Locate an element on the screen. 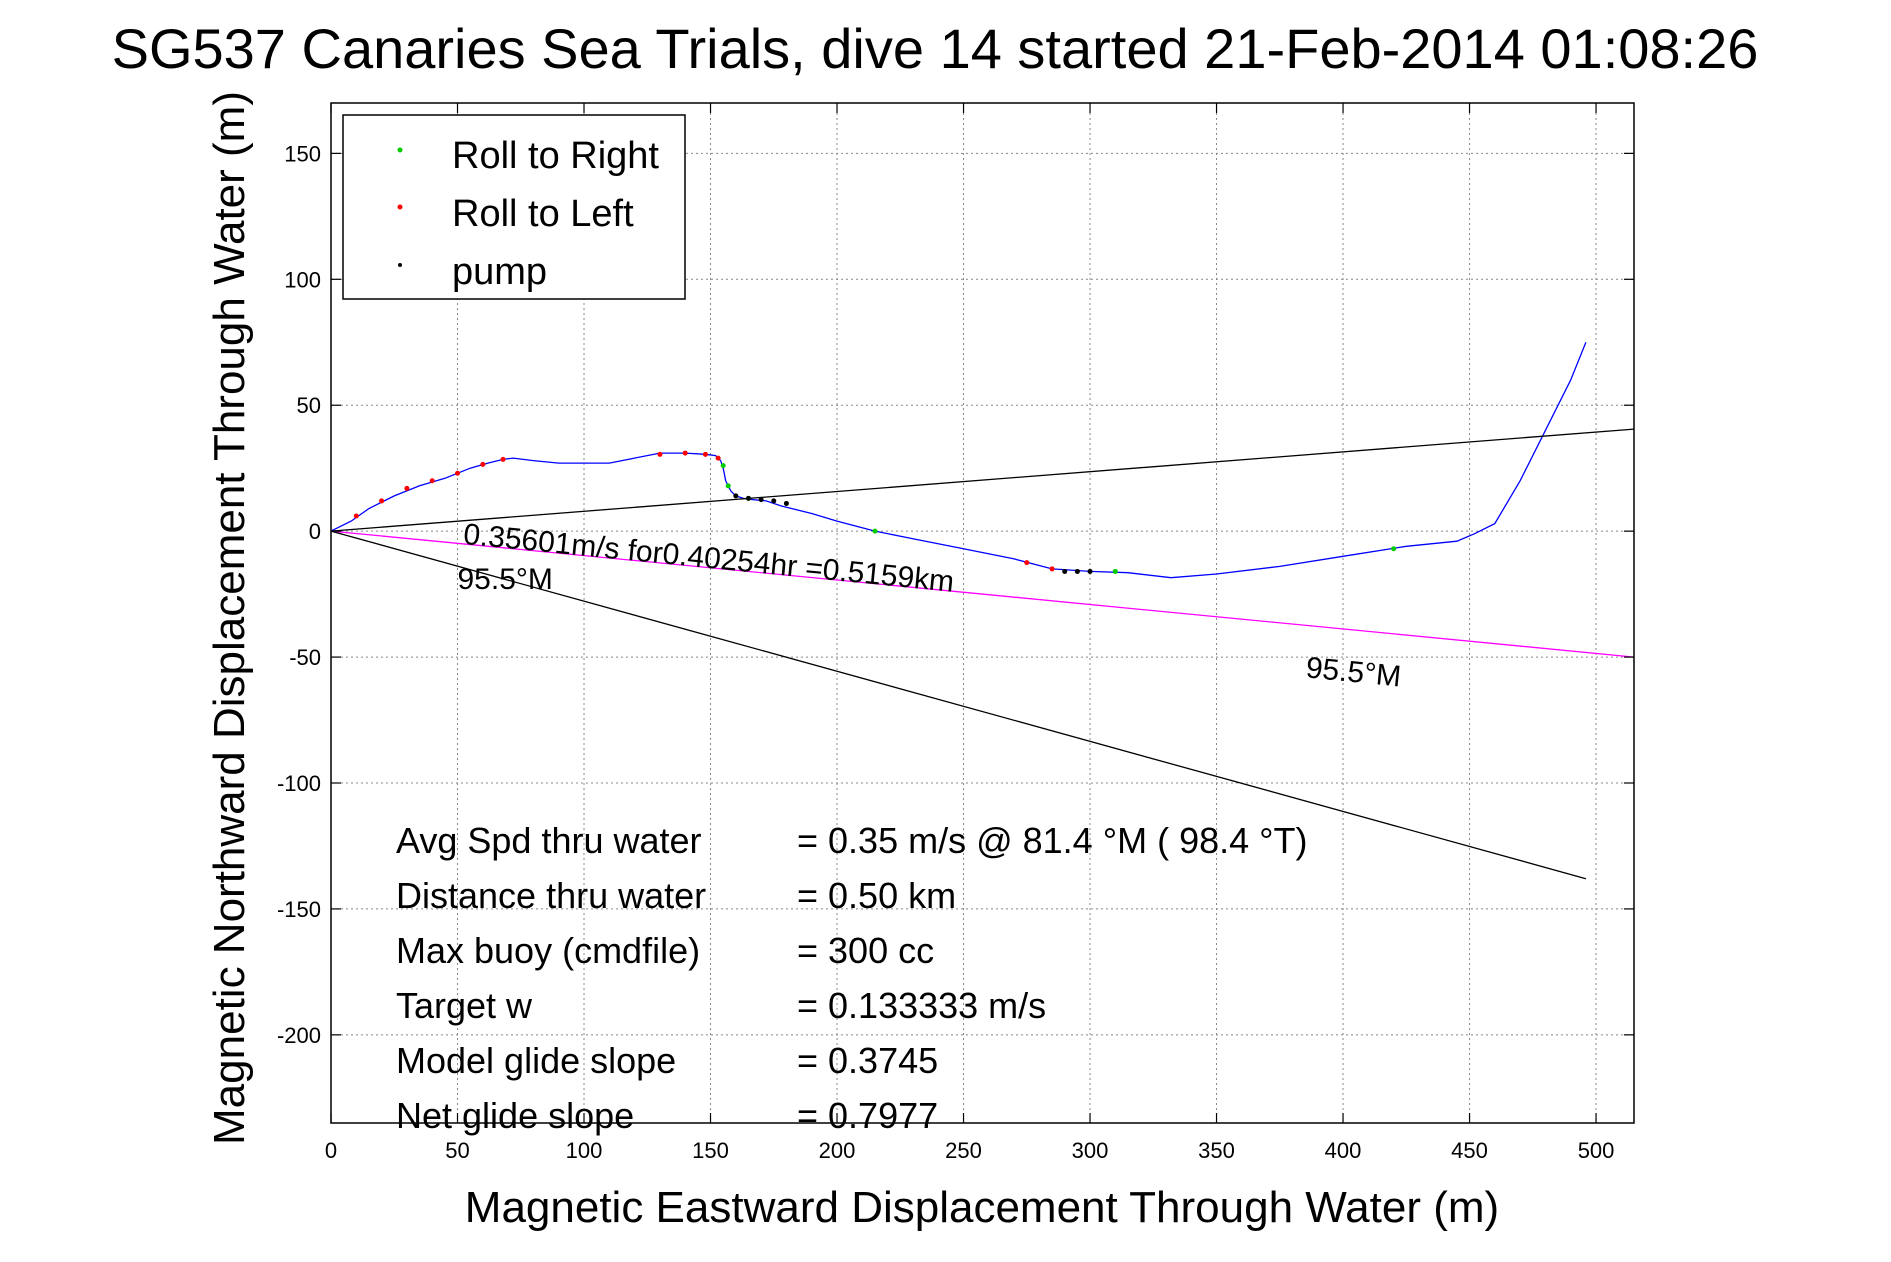 The image size is (1891, 1262). stat-net-glide-value: = 0.7977 is located at coordinates (867, 1115).